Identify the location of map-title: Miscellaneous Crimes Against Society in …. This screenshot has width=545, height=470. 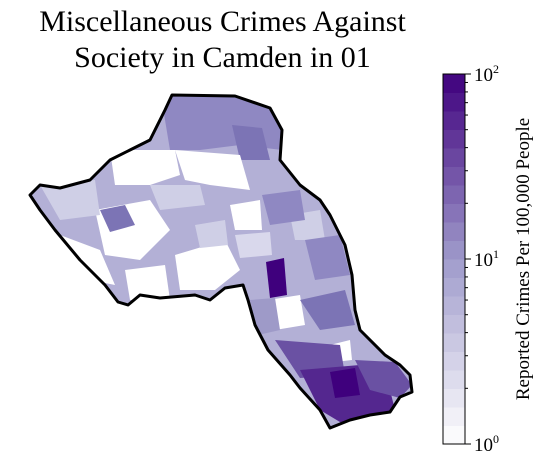
(222, 40).